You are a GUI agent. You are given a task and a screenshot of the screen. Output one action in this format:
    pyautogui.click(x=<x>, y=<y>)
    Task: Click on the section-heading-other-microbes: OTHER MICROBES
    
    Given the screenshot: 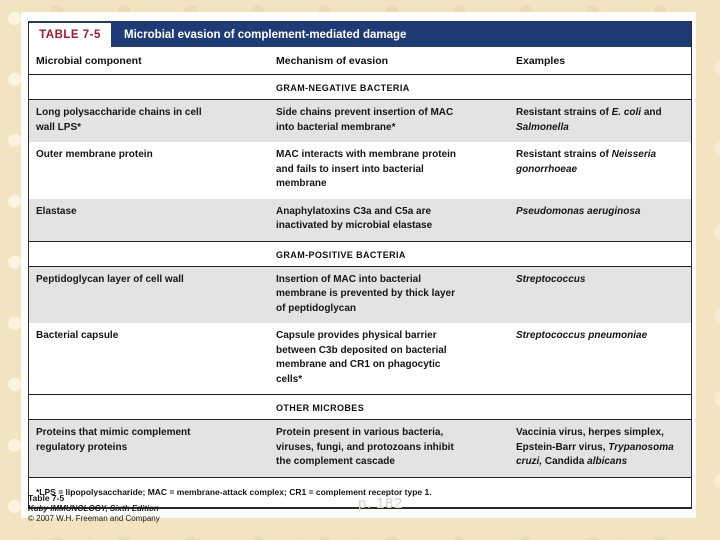 What is the action you would take?
    pyautogui.click(x=360, y=407)
    